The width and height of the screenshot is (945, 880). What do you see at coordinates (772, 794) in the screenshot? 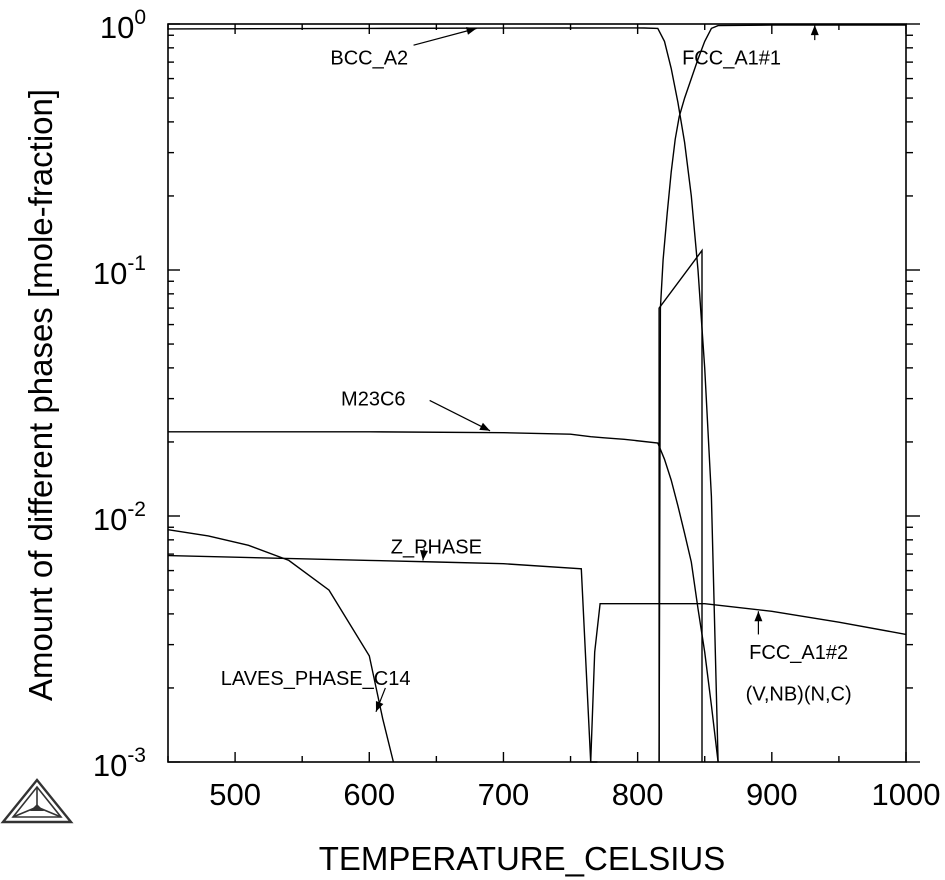
I see `x-tick-label: 900` at bounding box center [772, 794].